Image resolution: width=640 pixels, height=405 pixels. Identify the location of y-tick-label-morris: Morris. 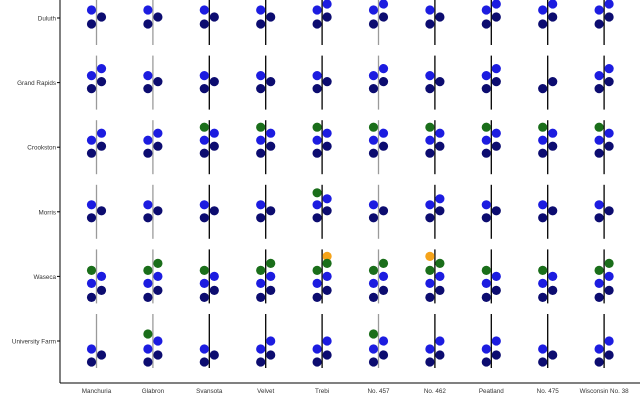
(48, 212).